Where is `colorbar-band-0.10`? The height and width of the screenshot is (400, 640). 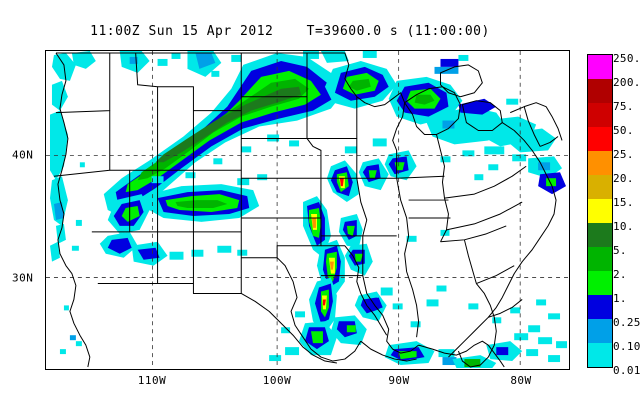
colorbar-band-0.10 is located at coordinates (600, 355).